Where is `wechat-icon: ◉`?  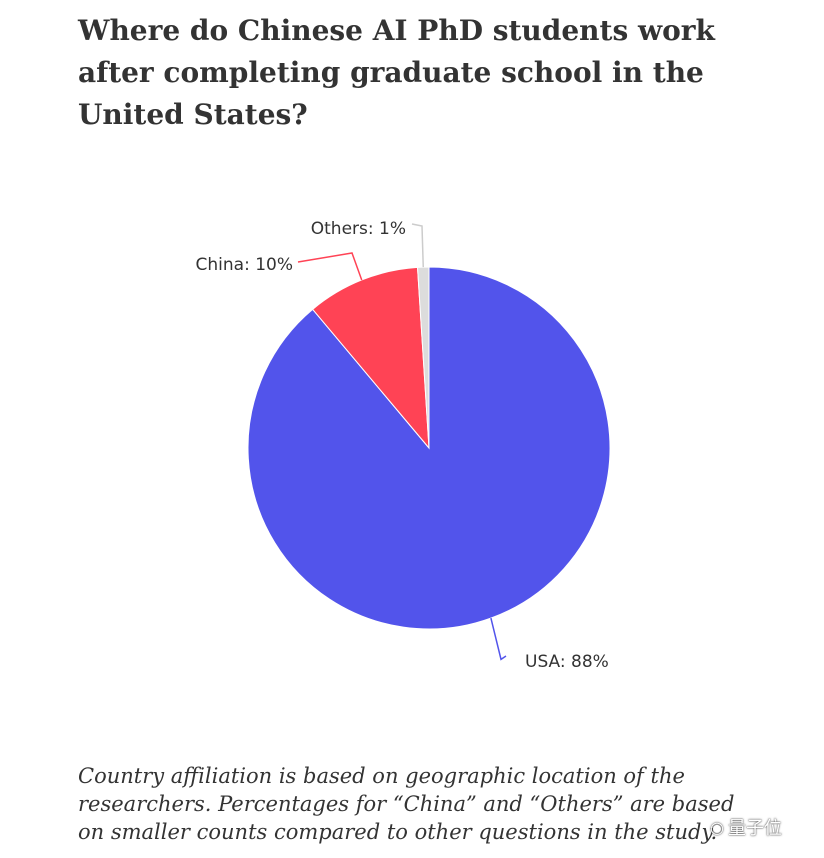 wechat-icon: ◉ is located at coordinates (717, 827).